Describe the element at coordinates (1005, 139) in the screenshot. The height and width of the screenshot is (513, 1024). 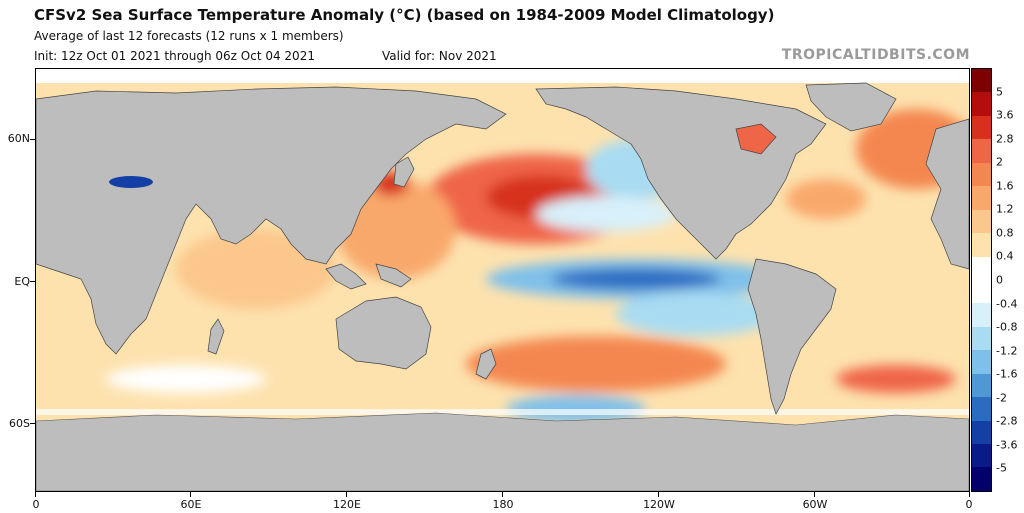
I see `colorbar-label: 2.8` at that location.